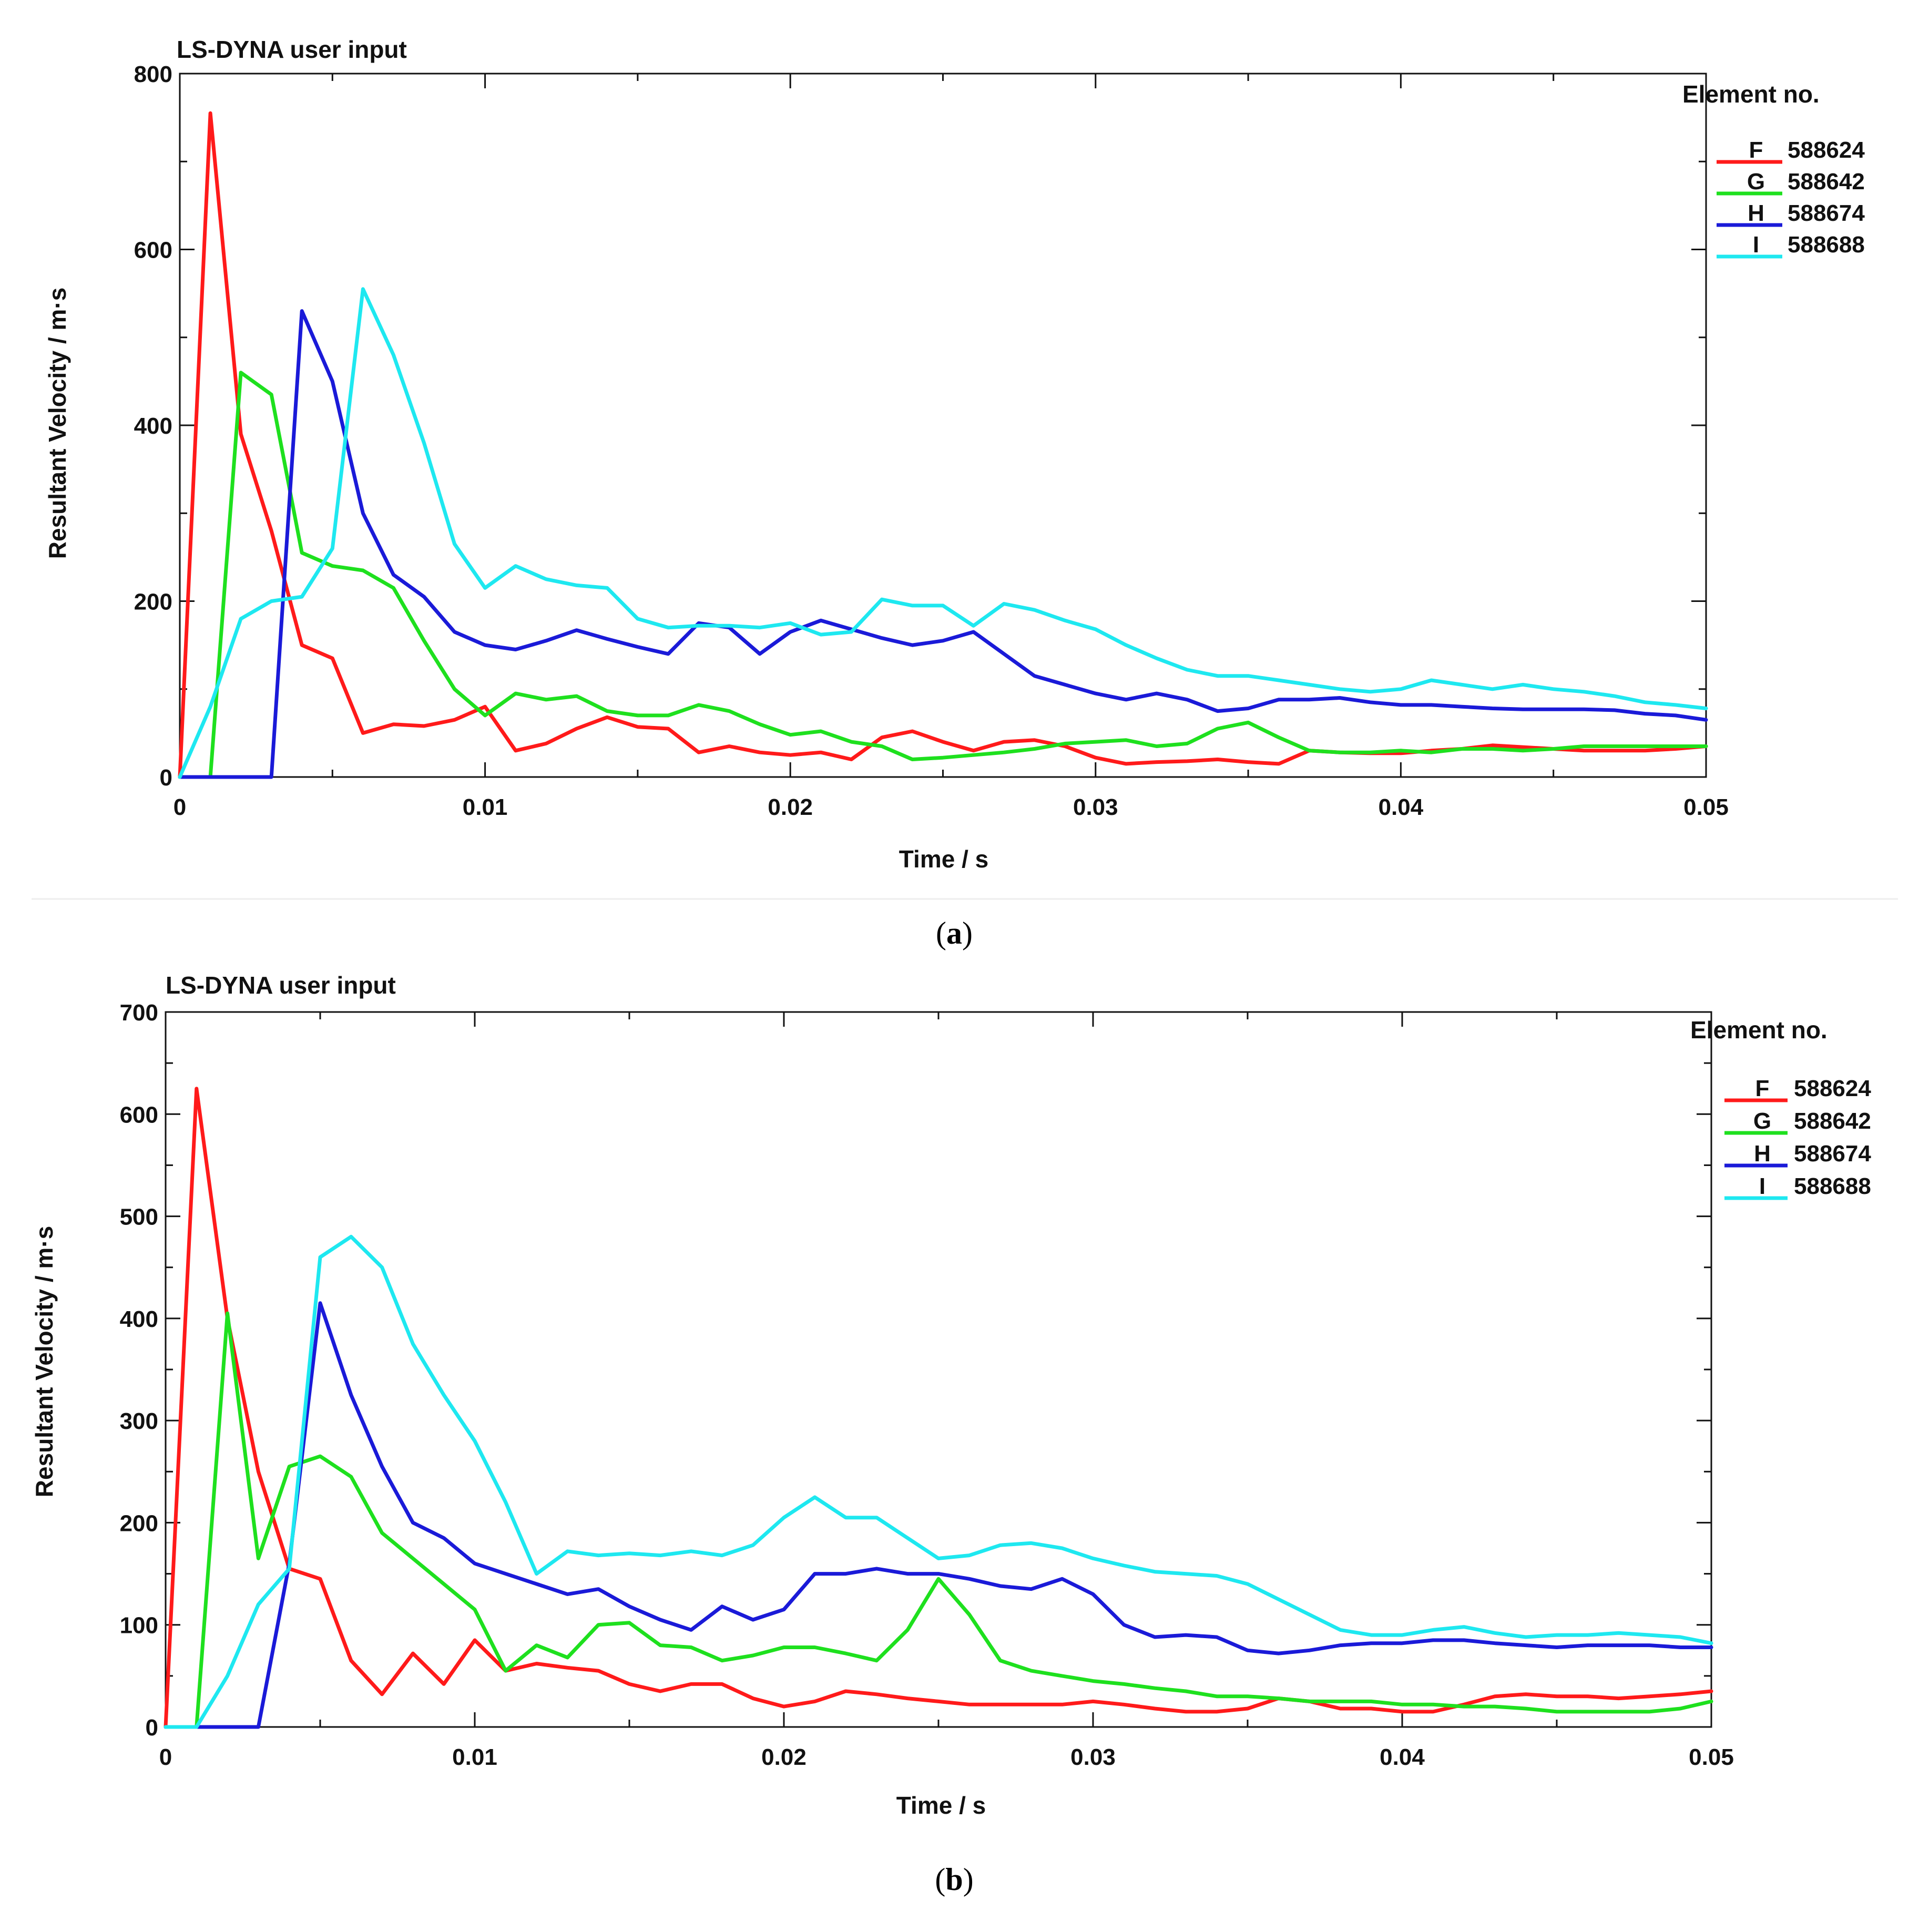  Describe the element at coordinates (954, 1879) in the screenshot. I see `caption-b: (b)` at that location.